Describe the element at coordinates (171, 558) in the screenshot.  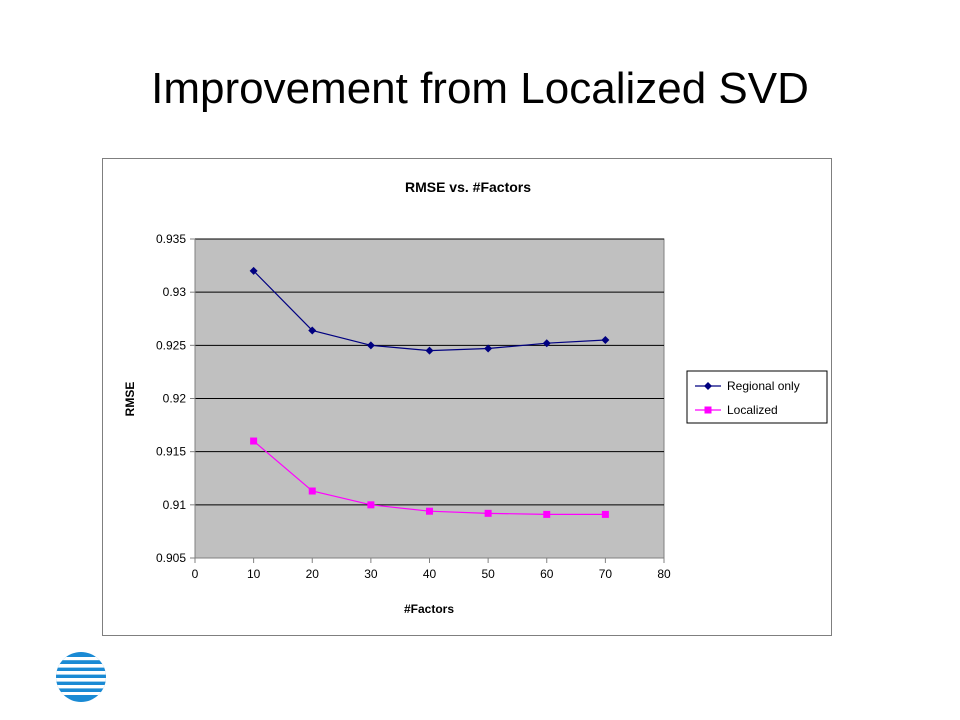
I see `y-tick-label: 0.905` at that location.